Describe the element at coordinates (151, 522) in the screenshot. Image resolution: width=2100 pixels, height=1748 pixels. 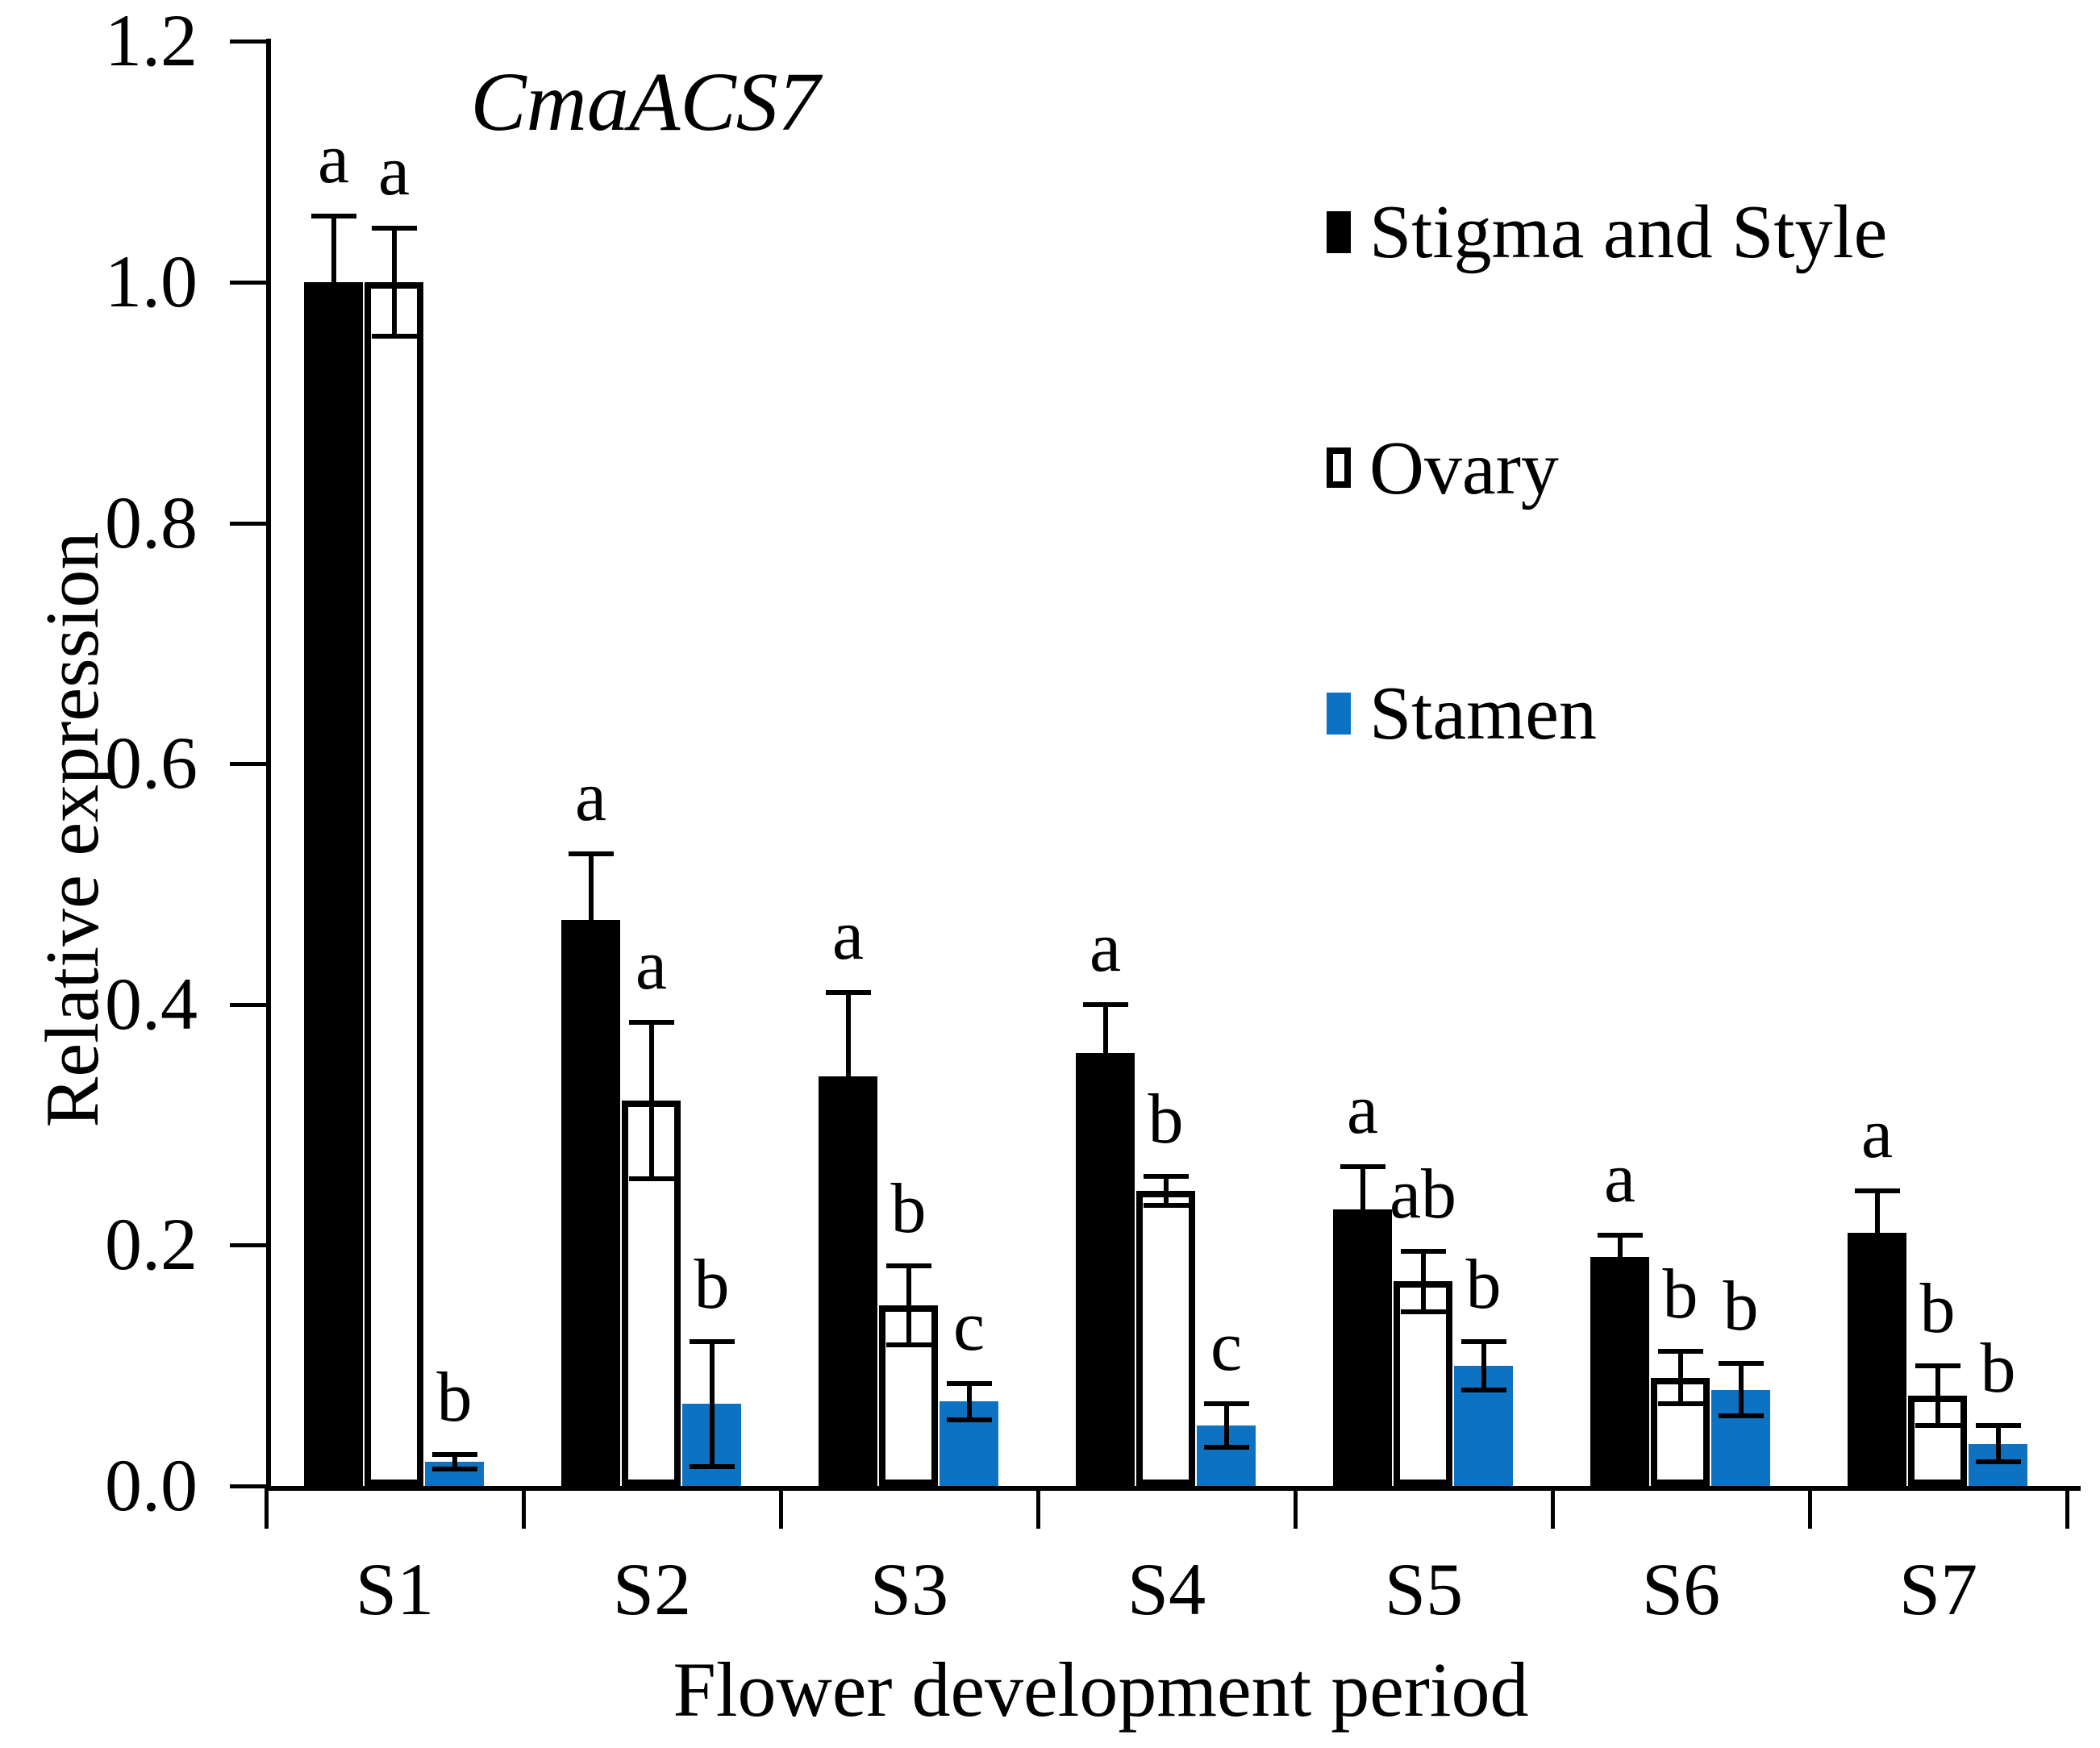
I see `y-tick-label: 0.8` at that location.